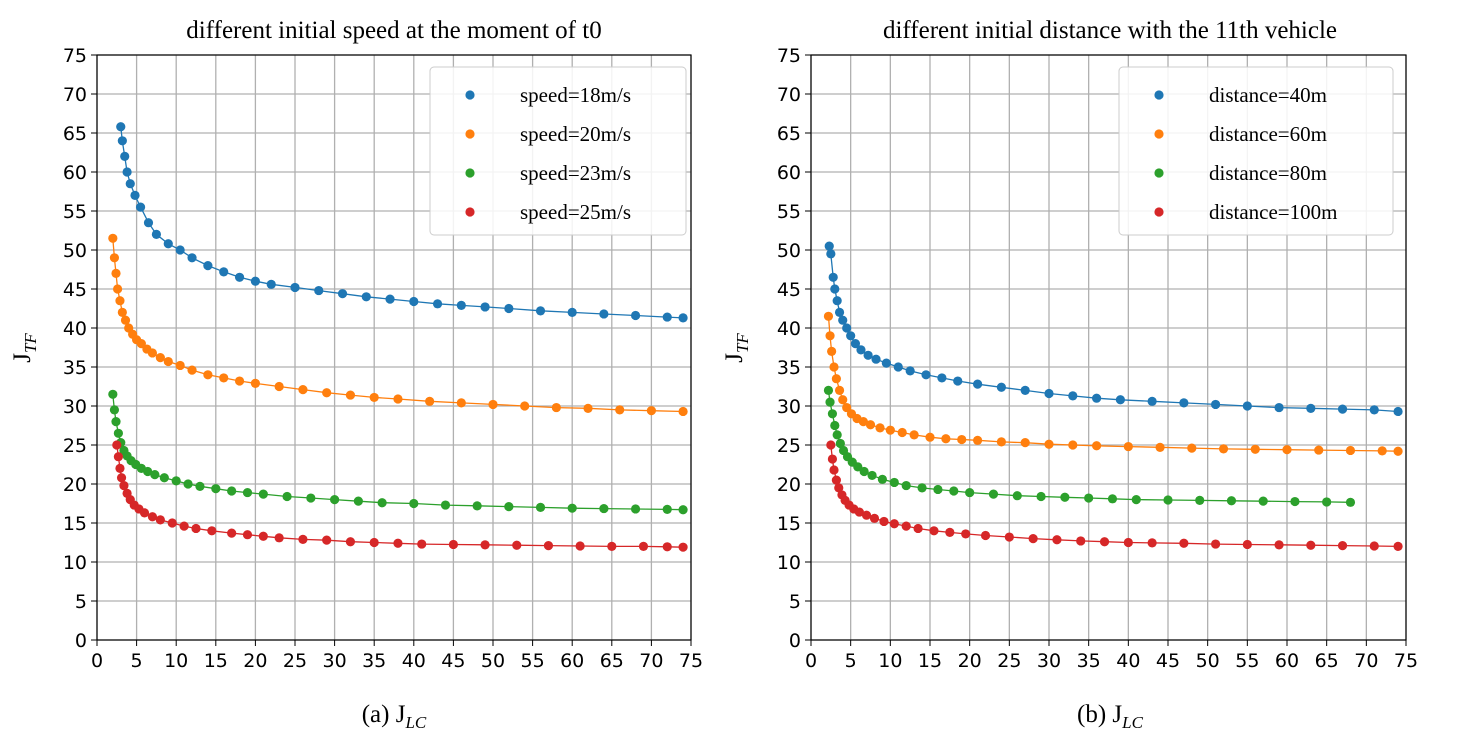  Describe the element at coordinates (1168, 661) in the screenshot. I see `x-tick-label: 45` at that location.